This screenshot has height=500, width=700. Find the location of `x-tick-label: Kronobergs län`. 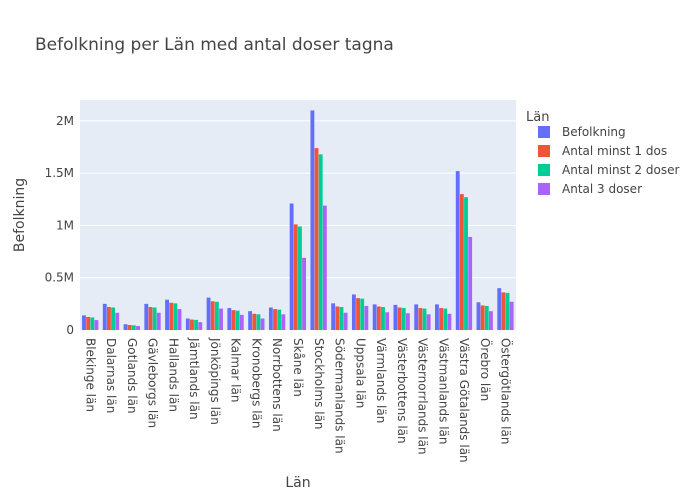

x-tick-label: Kronobergs län is located at coordinates (256, 383).